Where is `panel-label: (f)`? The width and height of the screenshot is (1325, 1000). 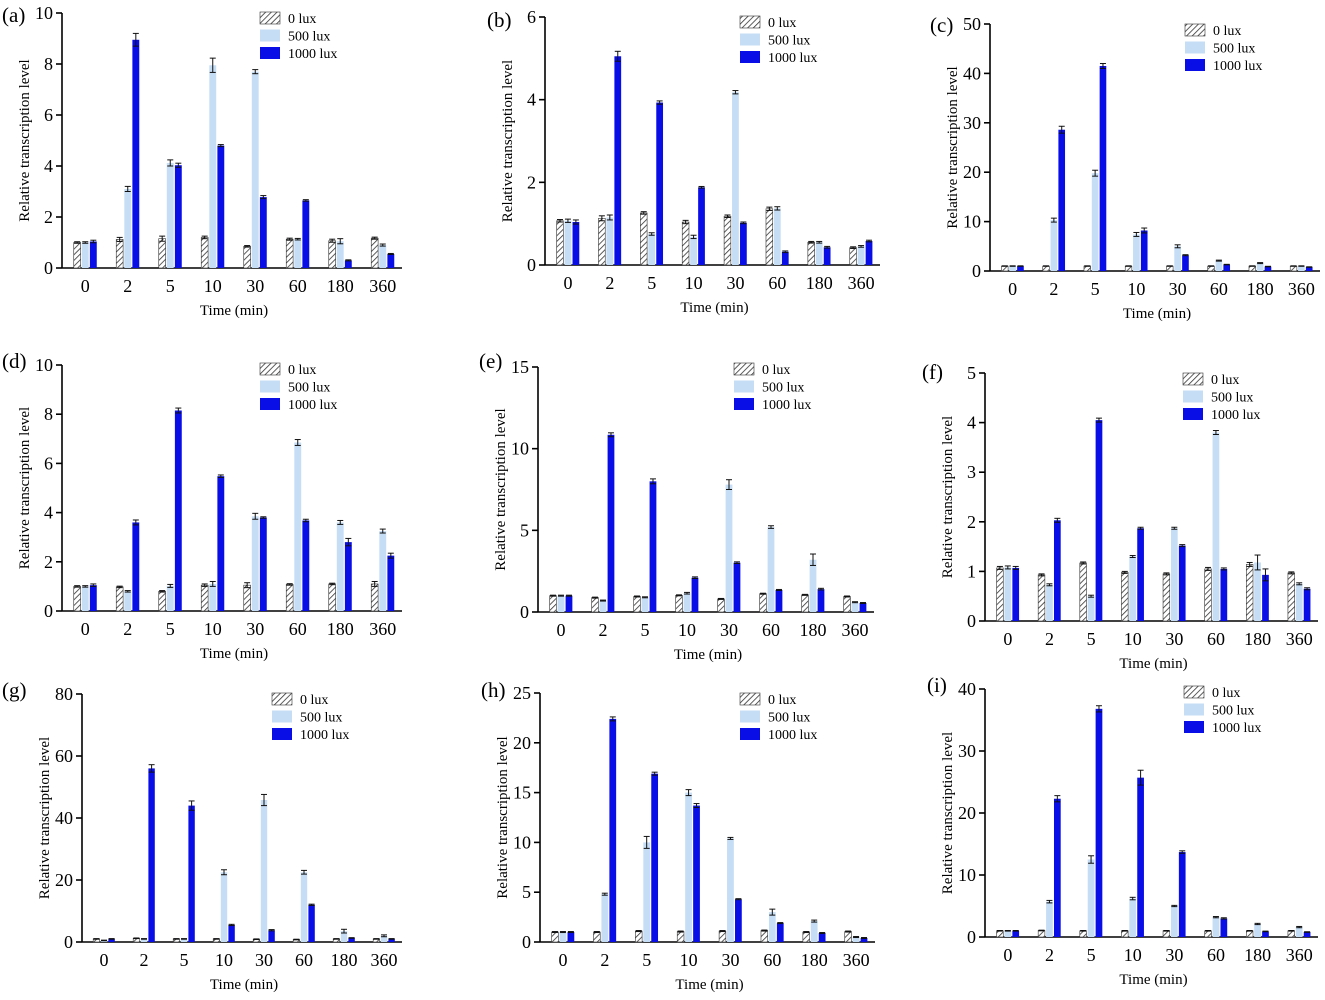 panel-label: (f) is located at coordinates (932, 372).